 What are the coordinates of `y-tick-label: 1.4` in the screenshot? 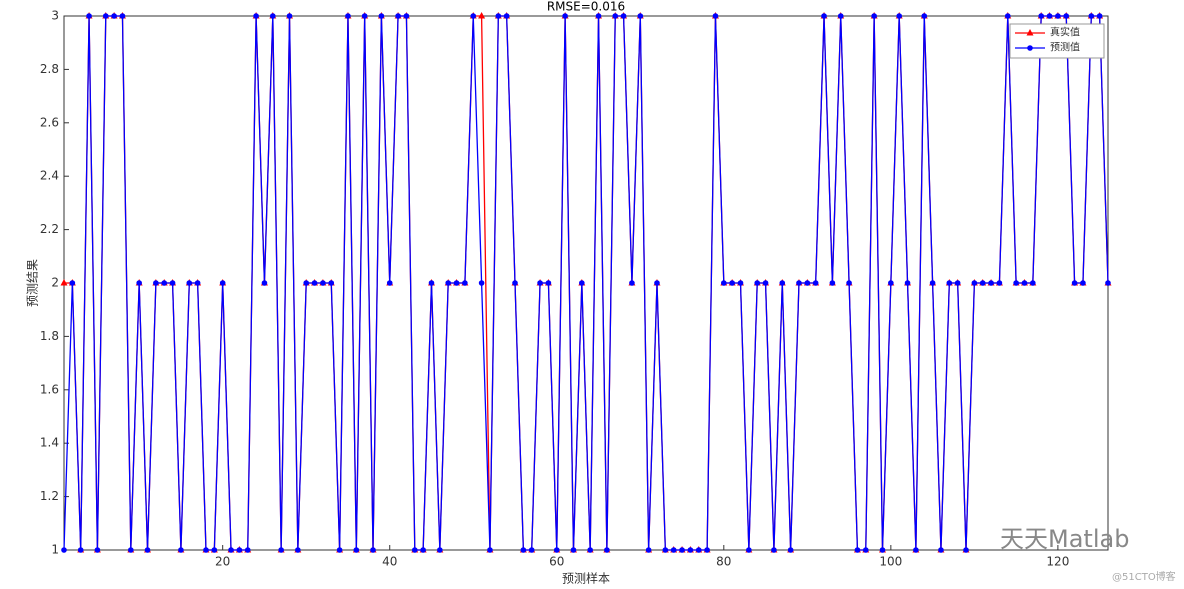 It's located at (49, 443).